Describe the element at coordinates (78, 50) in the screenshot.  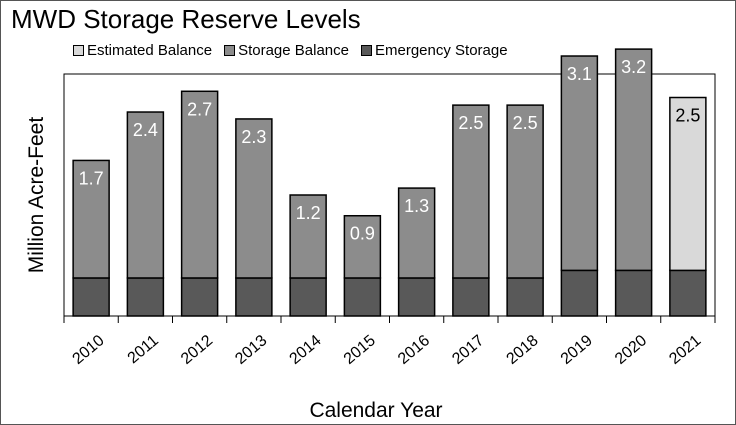
I see `legend-swatch-estimated-balance` at that location.